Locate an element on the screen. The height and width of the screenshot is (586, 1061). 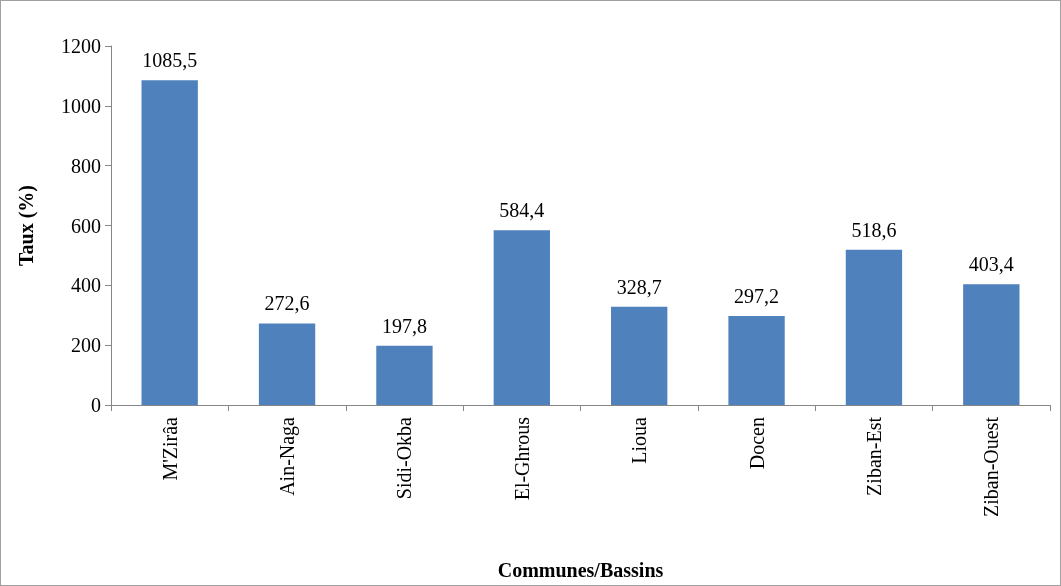
data-label: 518,6 is located at coordinates (874, 229).